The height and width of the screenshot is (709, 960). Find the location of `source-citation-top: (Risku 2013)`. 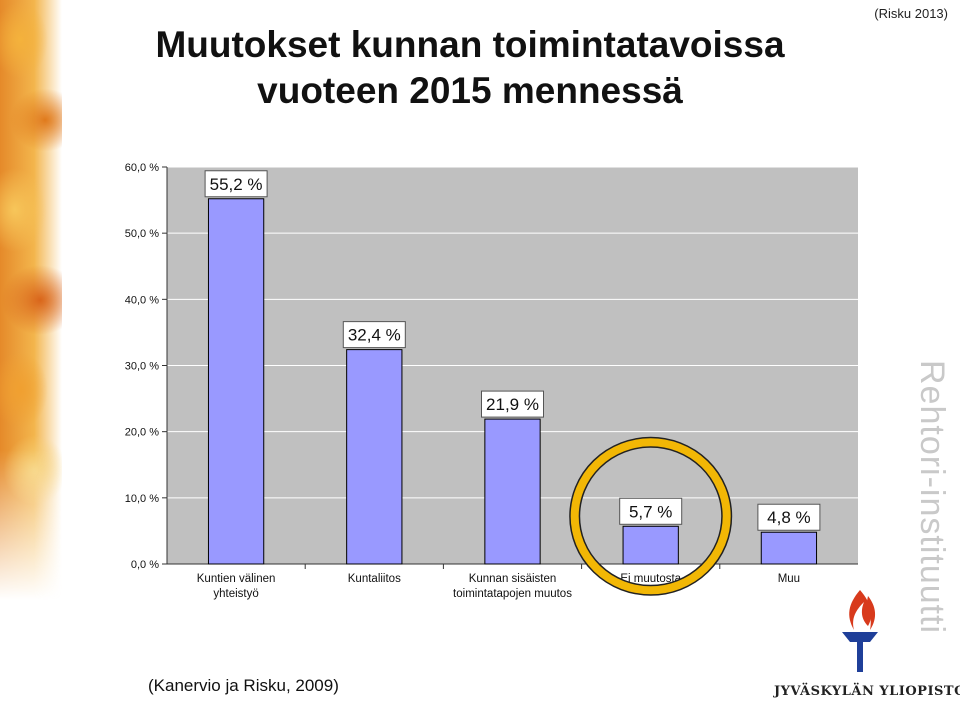

source-citation-top: (Risku 2013) is located at coordinates (911, 13).